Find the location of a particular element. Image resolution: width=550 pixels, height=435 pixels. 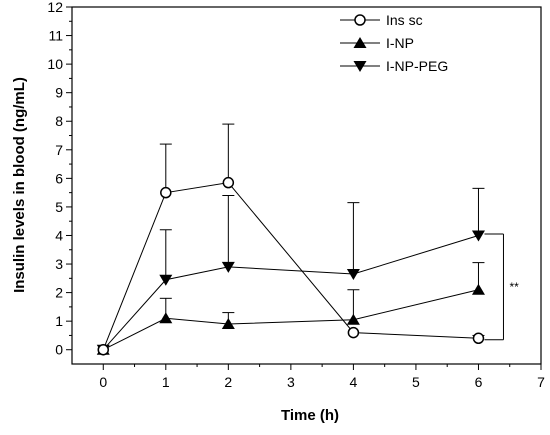

y-tick-label: 9 is located at coordinates (59, 93).